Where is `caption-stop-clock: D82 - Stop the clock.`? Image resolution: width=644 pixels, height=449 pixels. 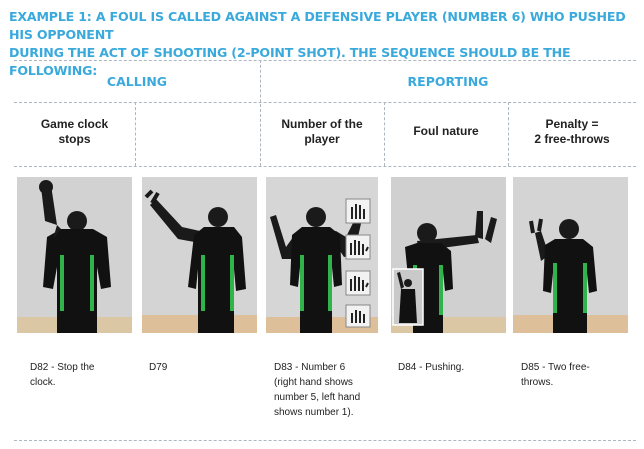 caption-stop-clock: D82 - Stop the clock. is located at coordinates (62, 375).